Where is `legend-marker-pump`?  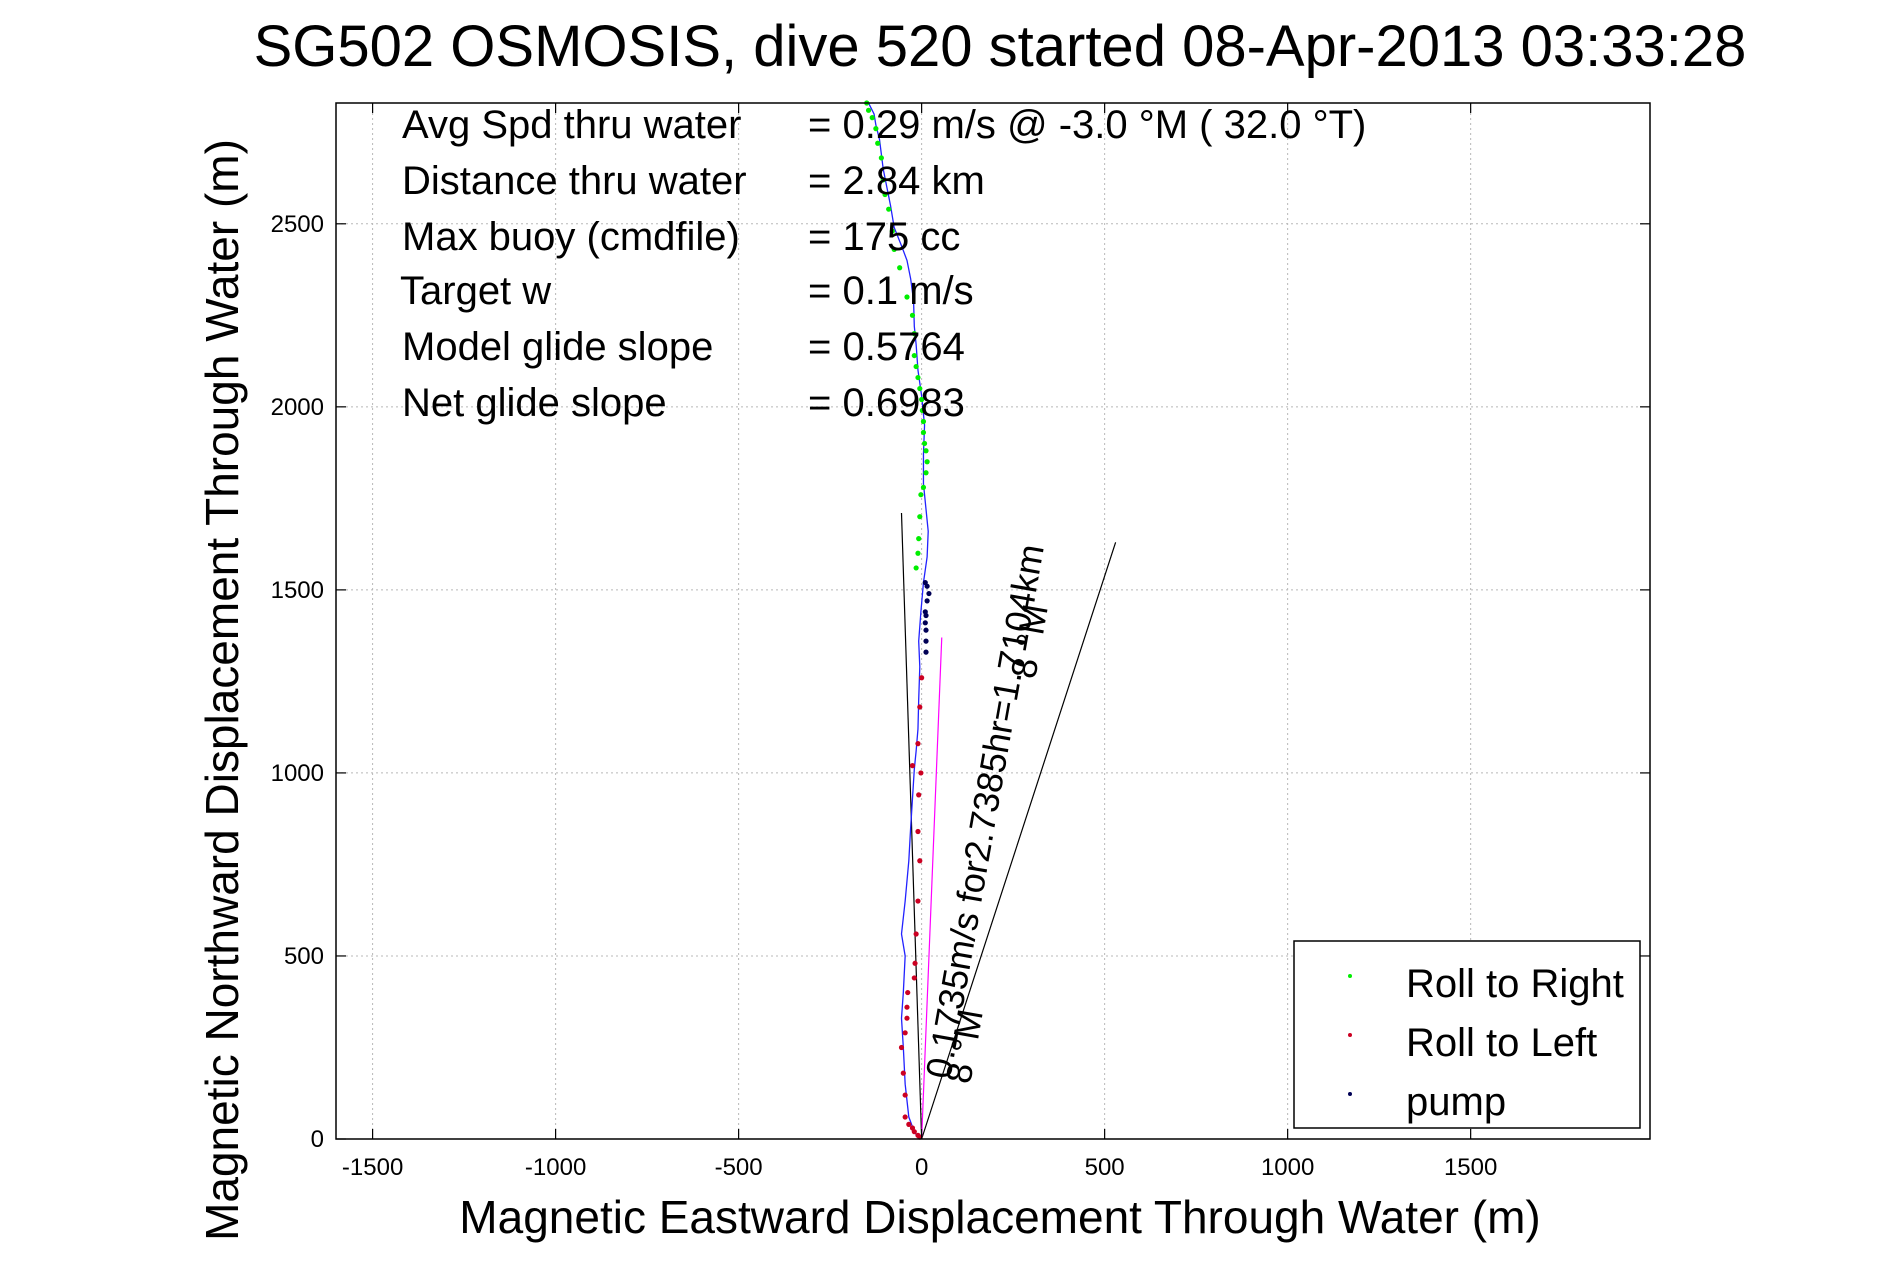 legend-marker-pump is located at coordinates (1350, 1094).